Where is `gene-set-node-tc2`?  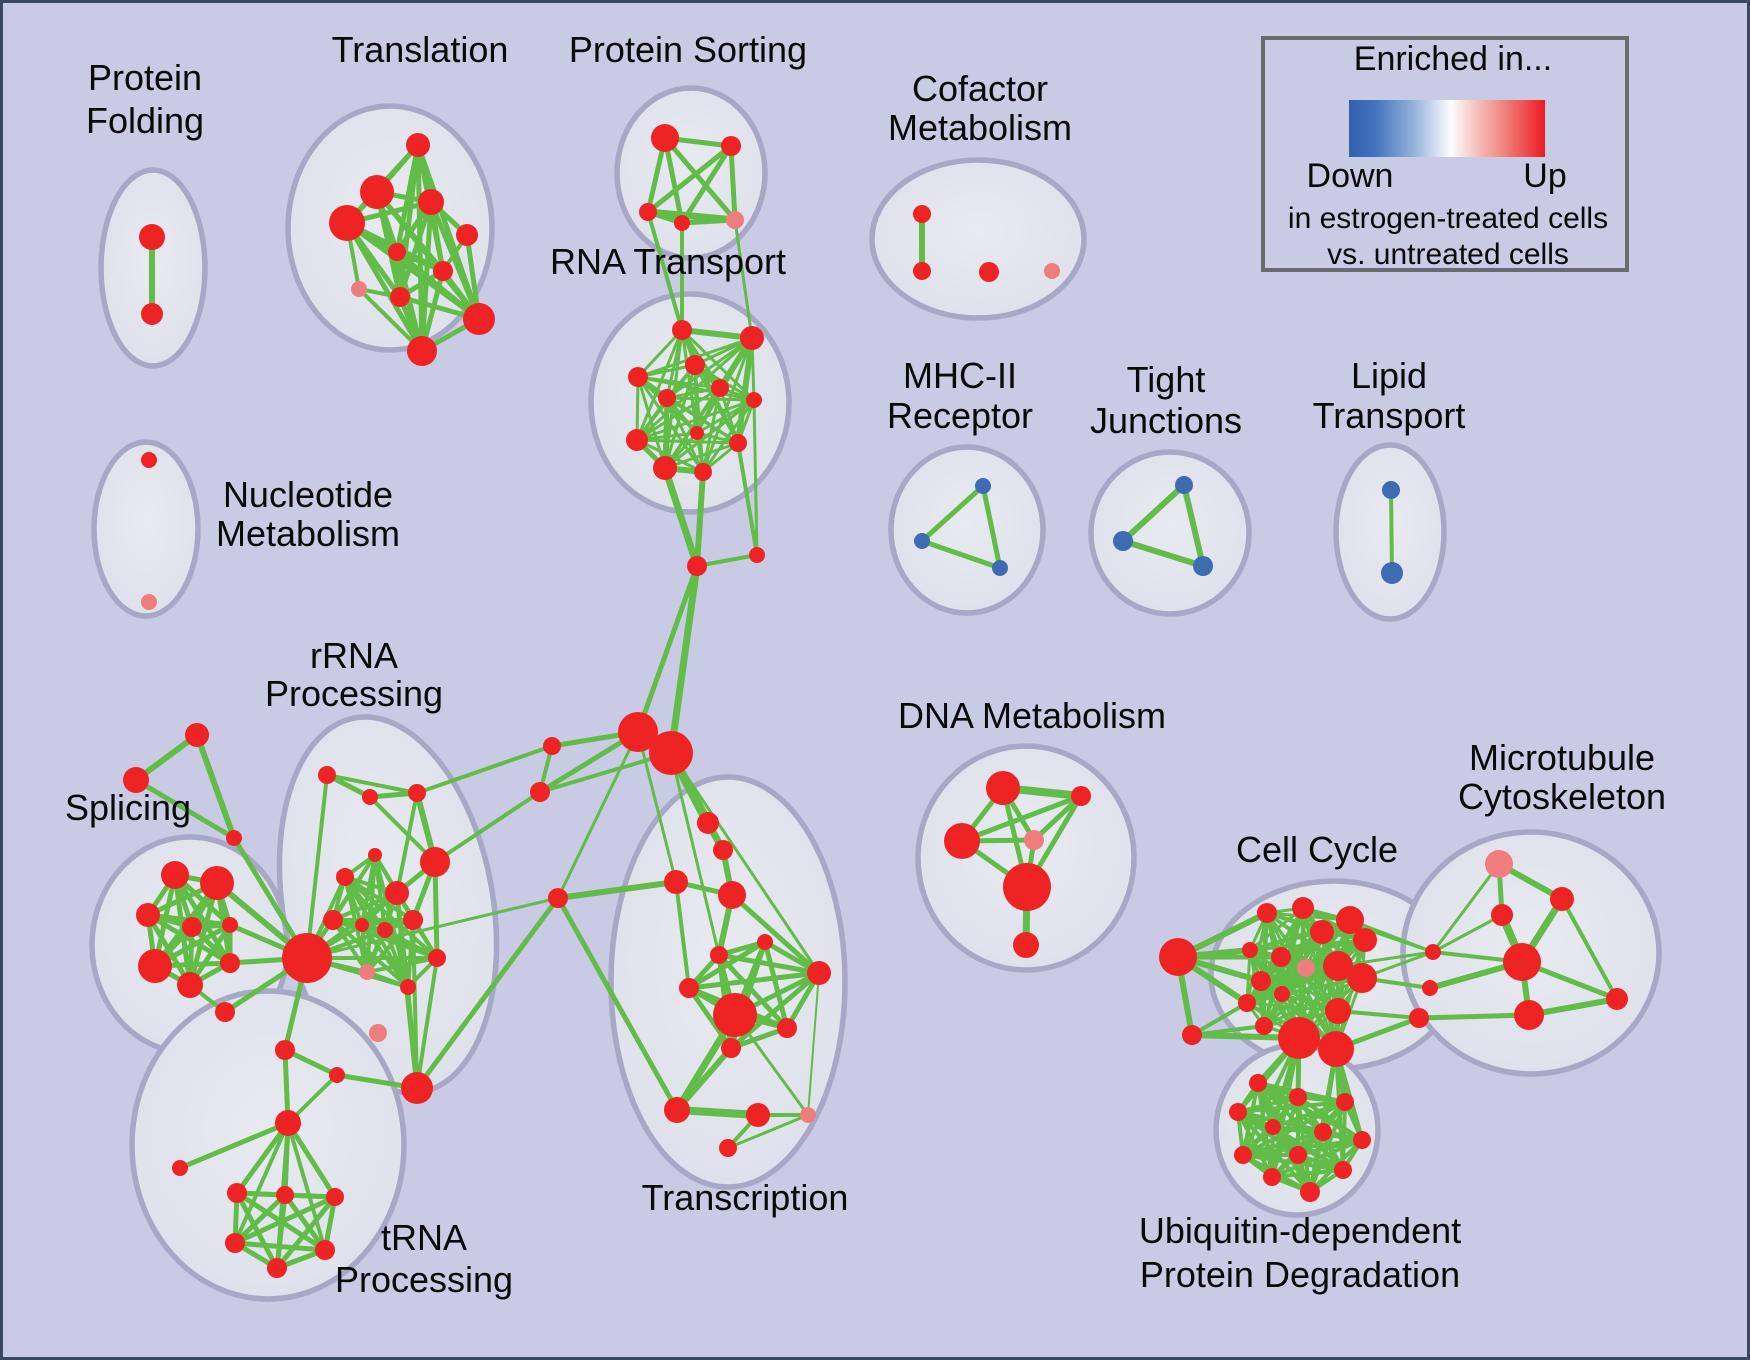
gene-set-node-tc2 is located at coordinates (819, 973).